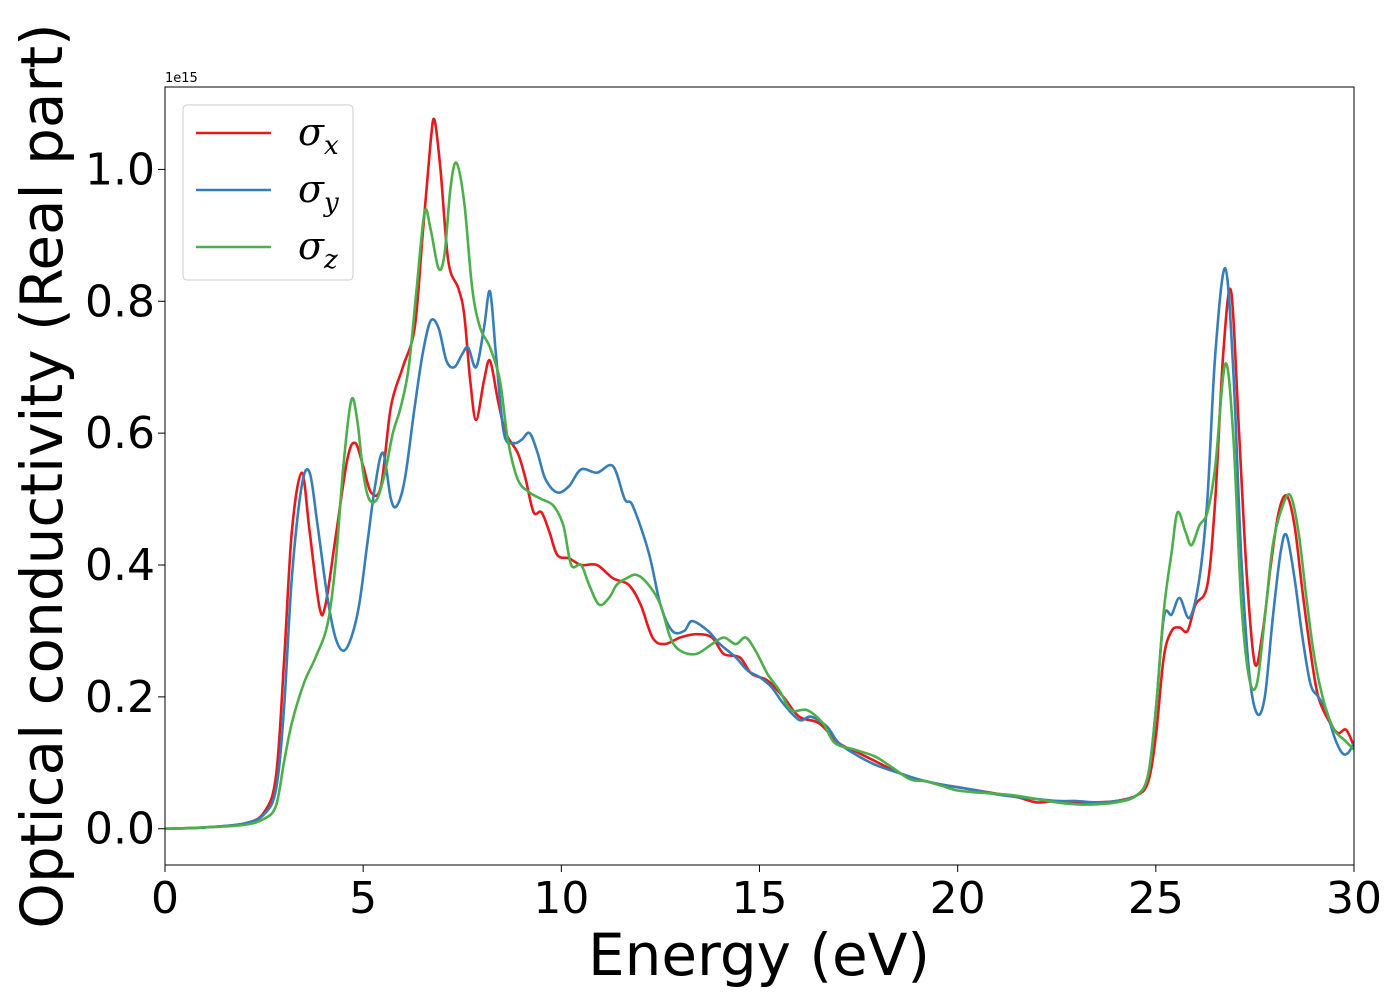  I want to click on y-tick-label: 0.0, so click(120, 829).